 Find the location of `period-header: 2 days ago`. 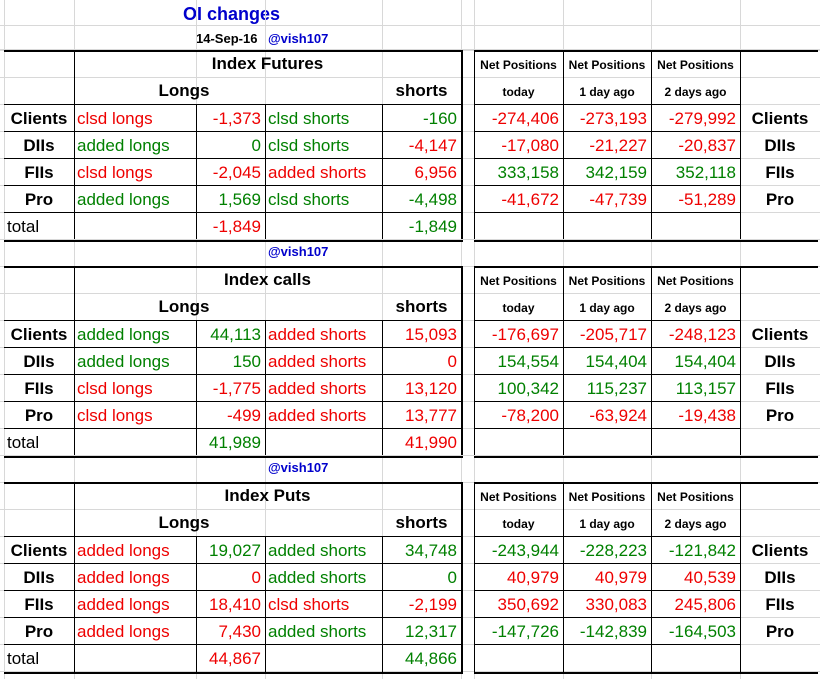

period-header: 2 days ago is located at coordinates (695, 308).